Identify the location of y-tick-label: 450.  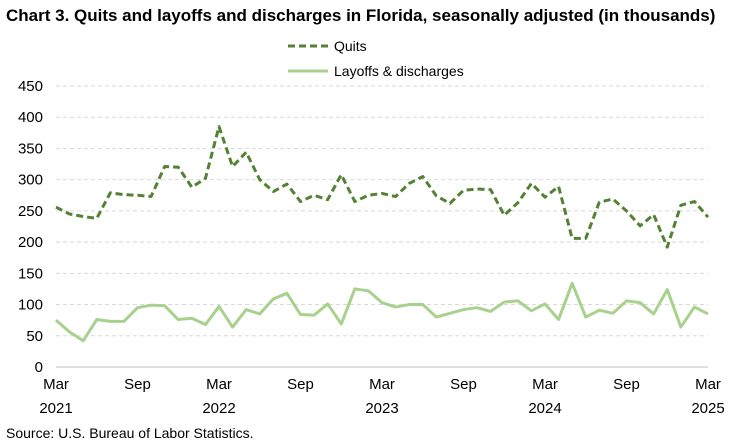
(30, 86).